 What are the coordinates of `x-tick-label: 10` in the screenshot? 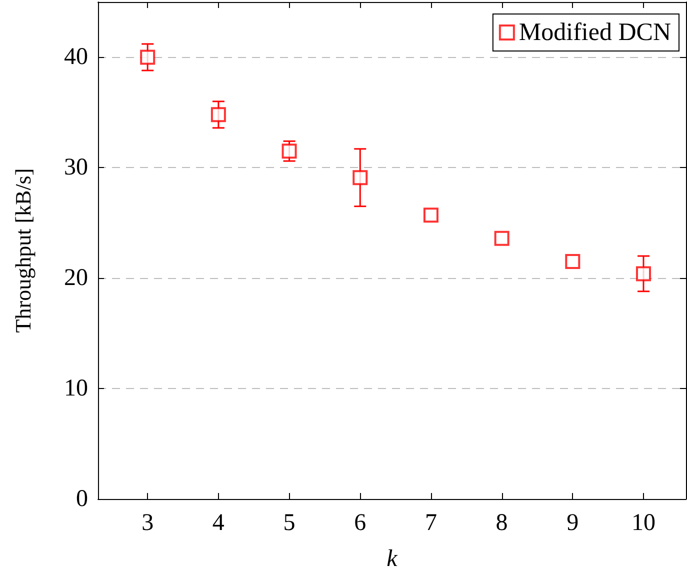 It's located at (643, 523).